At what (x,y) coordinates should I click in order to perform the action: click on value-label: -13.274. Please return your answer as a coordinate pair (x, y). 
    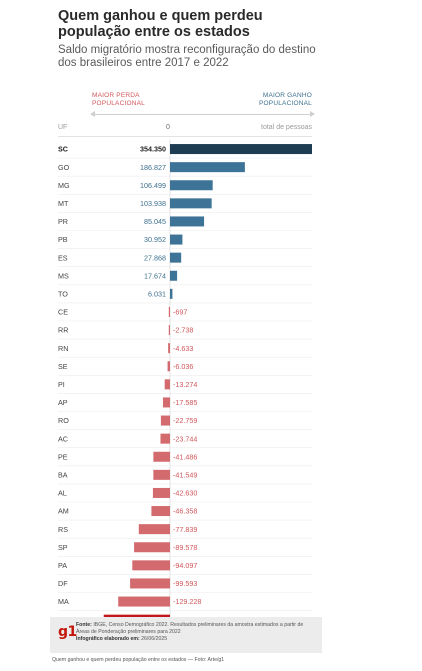
    Looking at the image, I should click on (185, 384).